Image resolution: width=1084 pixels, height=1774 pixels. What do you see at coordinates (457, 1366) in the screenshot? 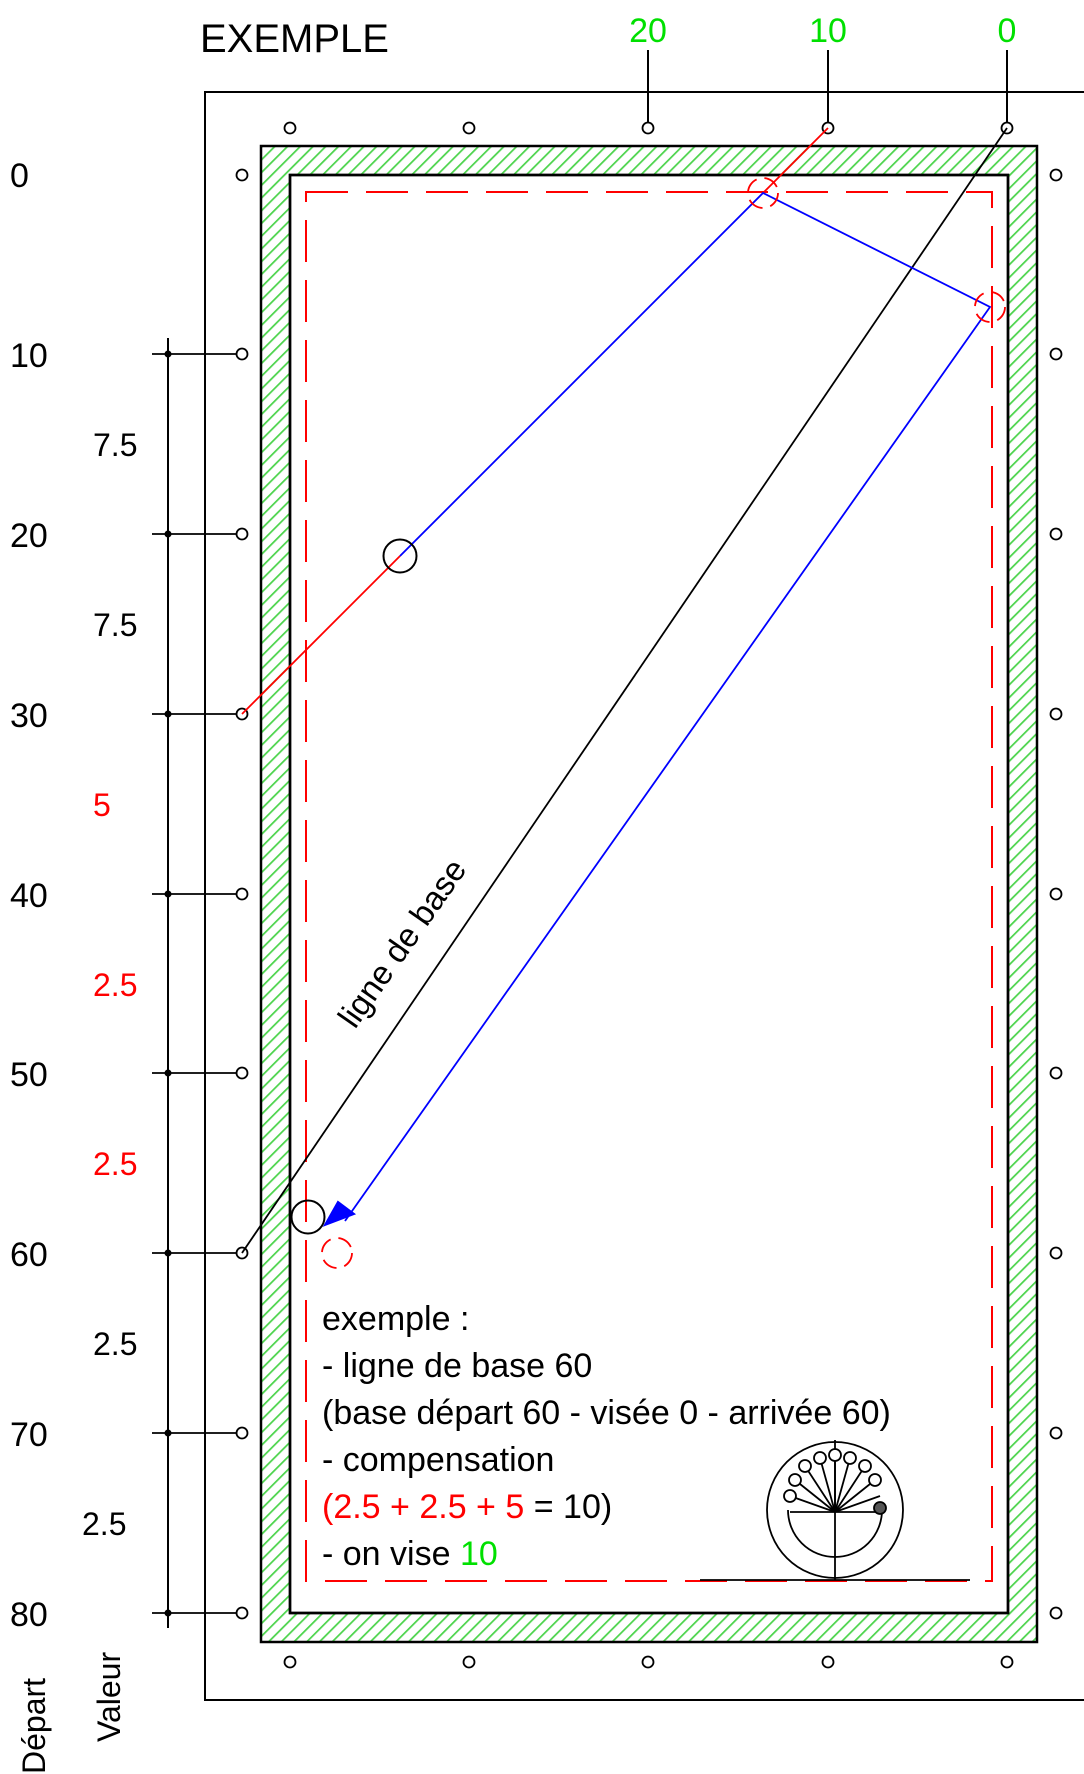
I see `note-line: - ligne de base 60` at bounding box center [457, 1366].